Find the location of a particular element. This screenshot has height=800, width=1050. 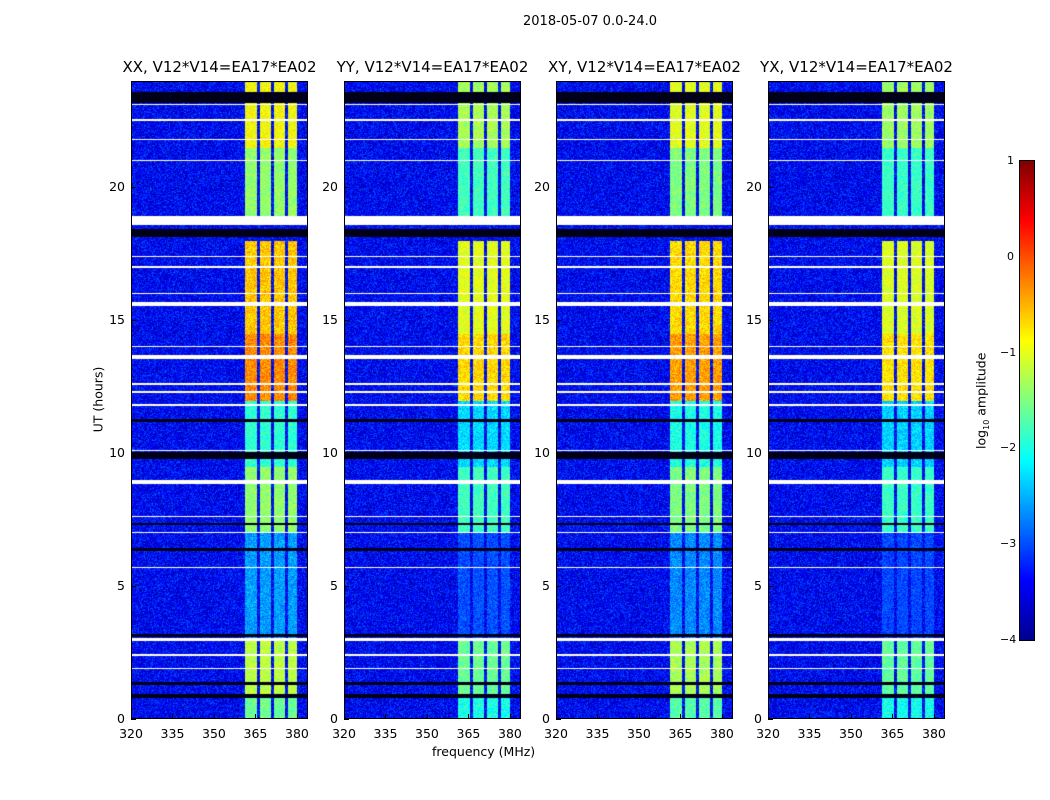

figure-title: 2018-05-07 0.0-24.0 is located at coordinates (590, 21).